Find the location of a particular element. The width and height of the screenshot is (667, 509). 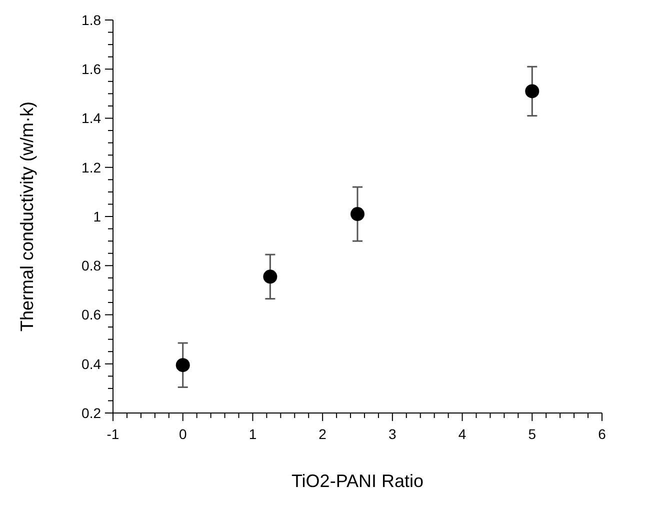

y-tick-label: 1.6 is located at coordinates (92, 69).